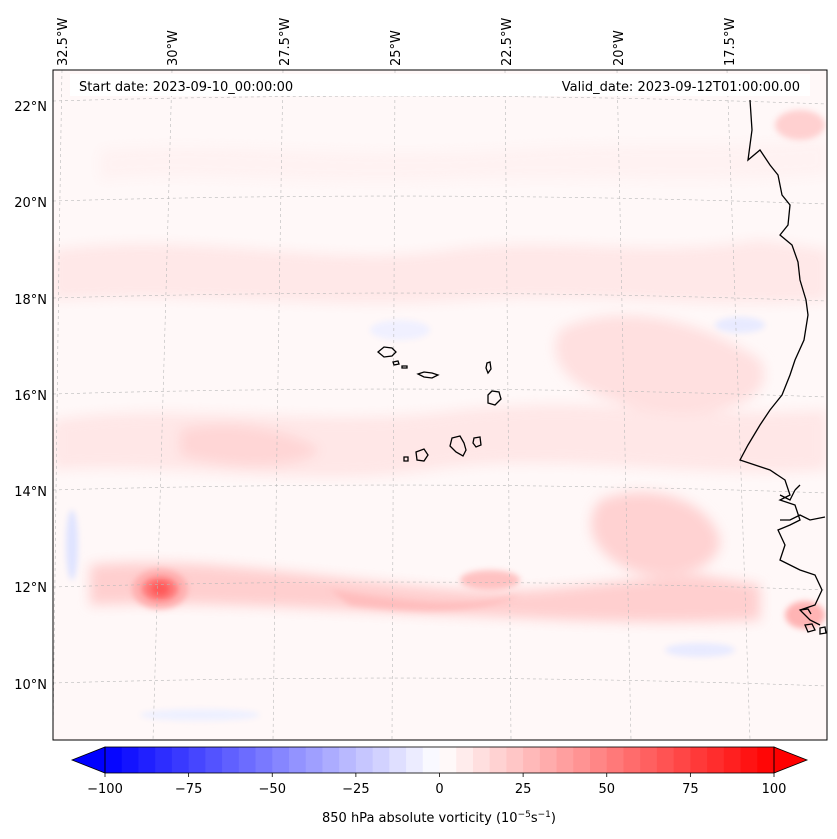  I want to click on lat-label: 10°N, so click(30, 685).